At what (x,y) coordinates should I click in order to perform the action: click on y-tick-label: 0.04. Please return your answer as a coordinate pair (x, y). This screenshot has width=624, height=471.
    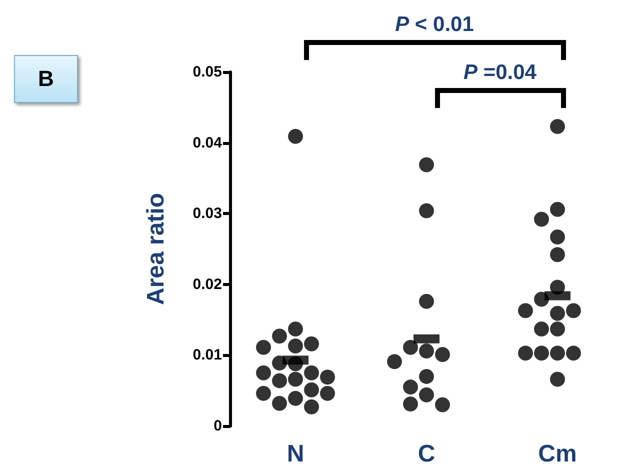
    Looking at the image, I should click on (207, 143).